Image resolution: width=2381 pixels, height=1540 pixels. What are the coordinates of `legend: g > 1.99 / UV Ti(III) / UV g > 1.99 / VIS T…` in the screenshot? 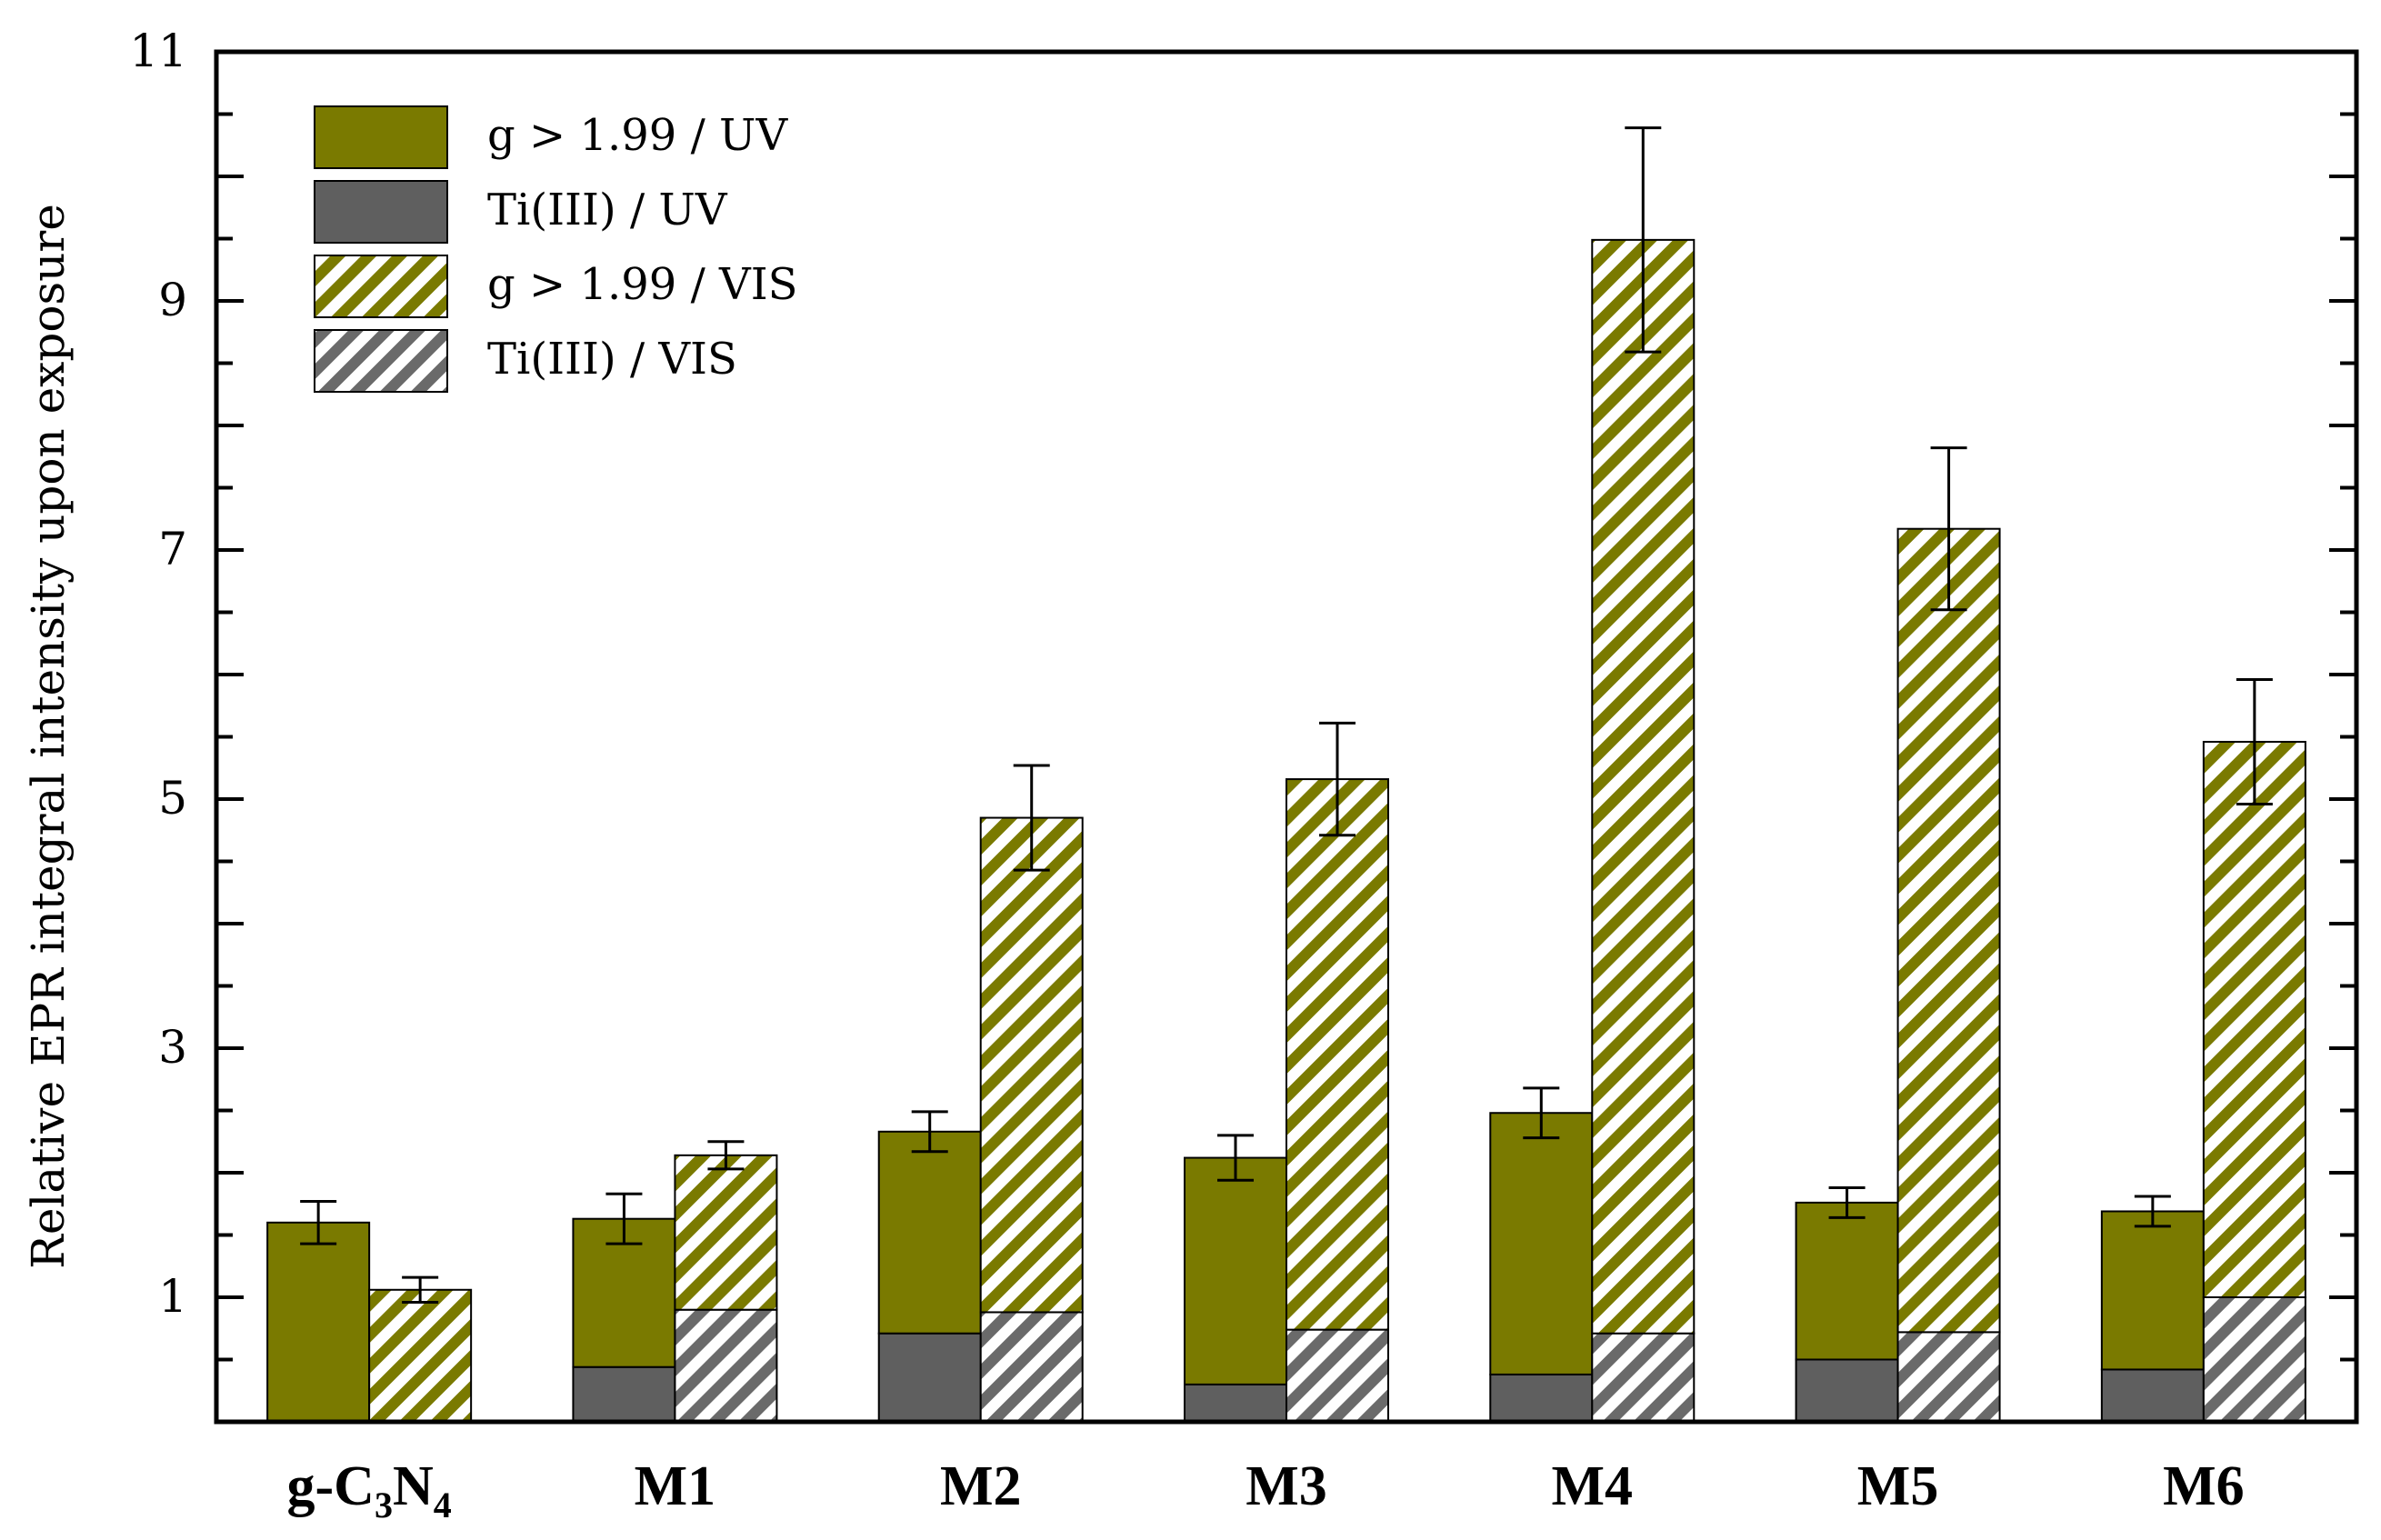 It's located at (556, 249).